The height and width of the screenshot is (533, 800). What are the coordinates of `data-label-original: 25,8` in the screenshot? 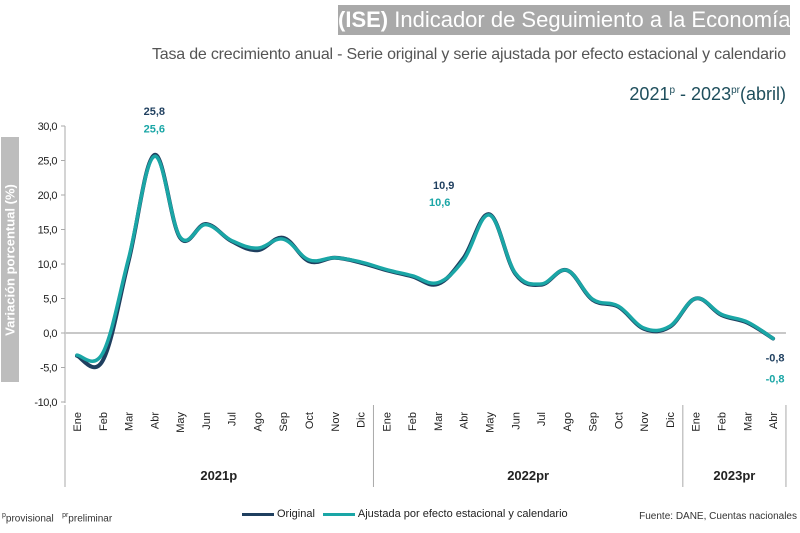 It's located at (154, 112).